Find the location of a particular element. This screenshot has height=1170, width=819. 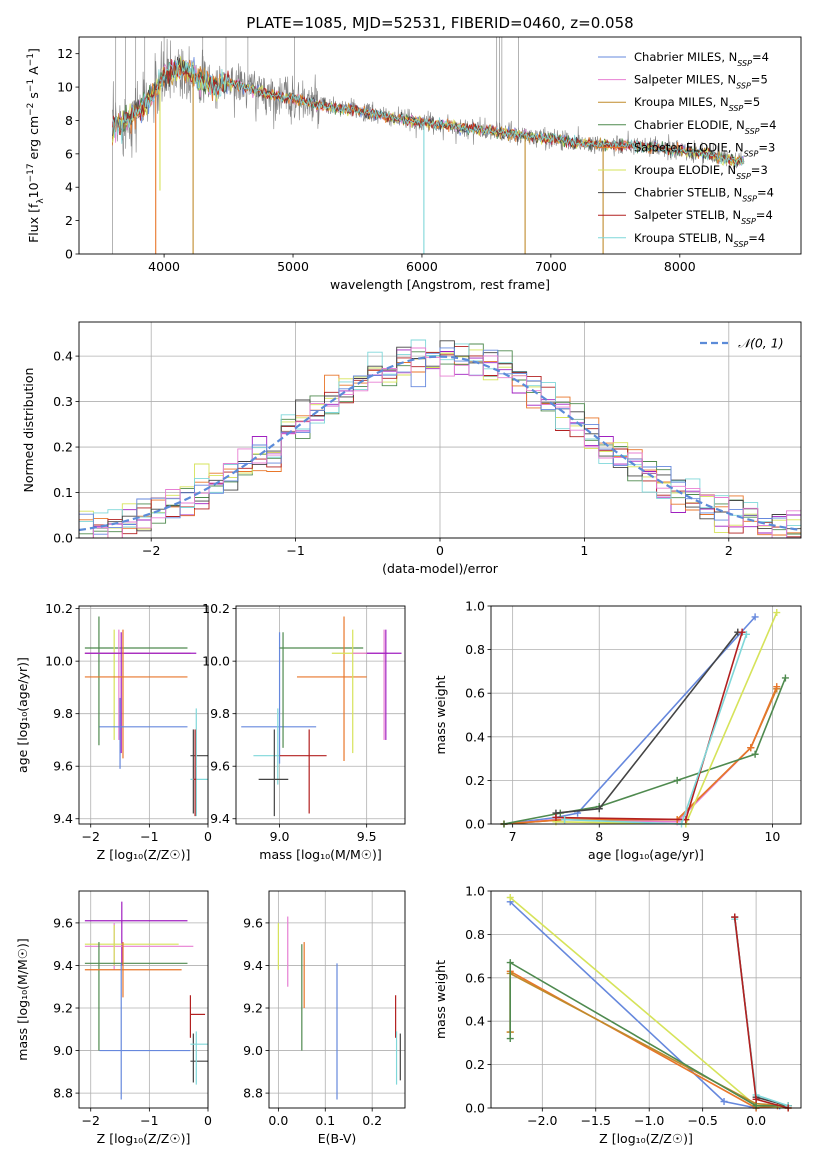

x-tick-label: −1.0 is located at coordinates (649, 1120).